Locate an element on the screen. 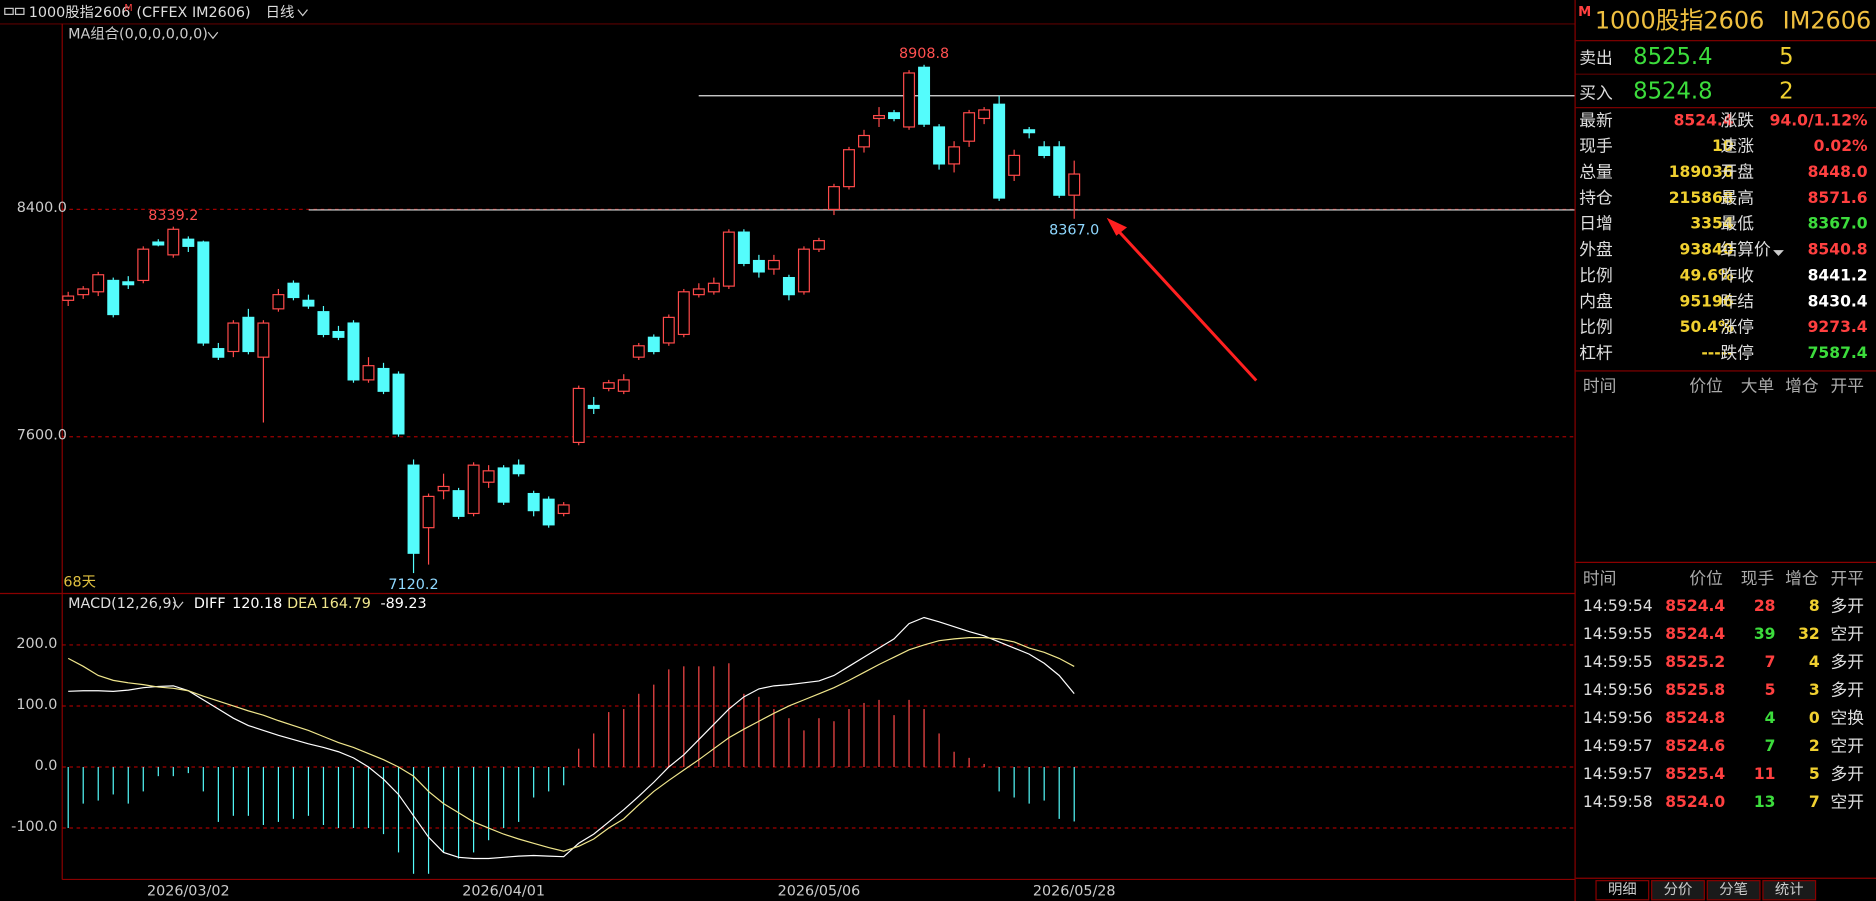 This screenshot has height=901, width=1876. stat-label: 最低 is located at coordinates (1737, 223).